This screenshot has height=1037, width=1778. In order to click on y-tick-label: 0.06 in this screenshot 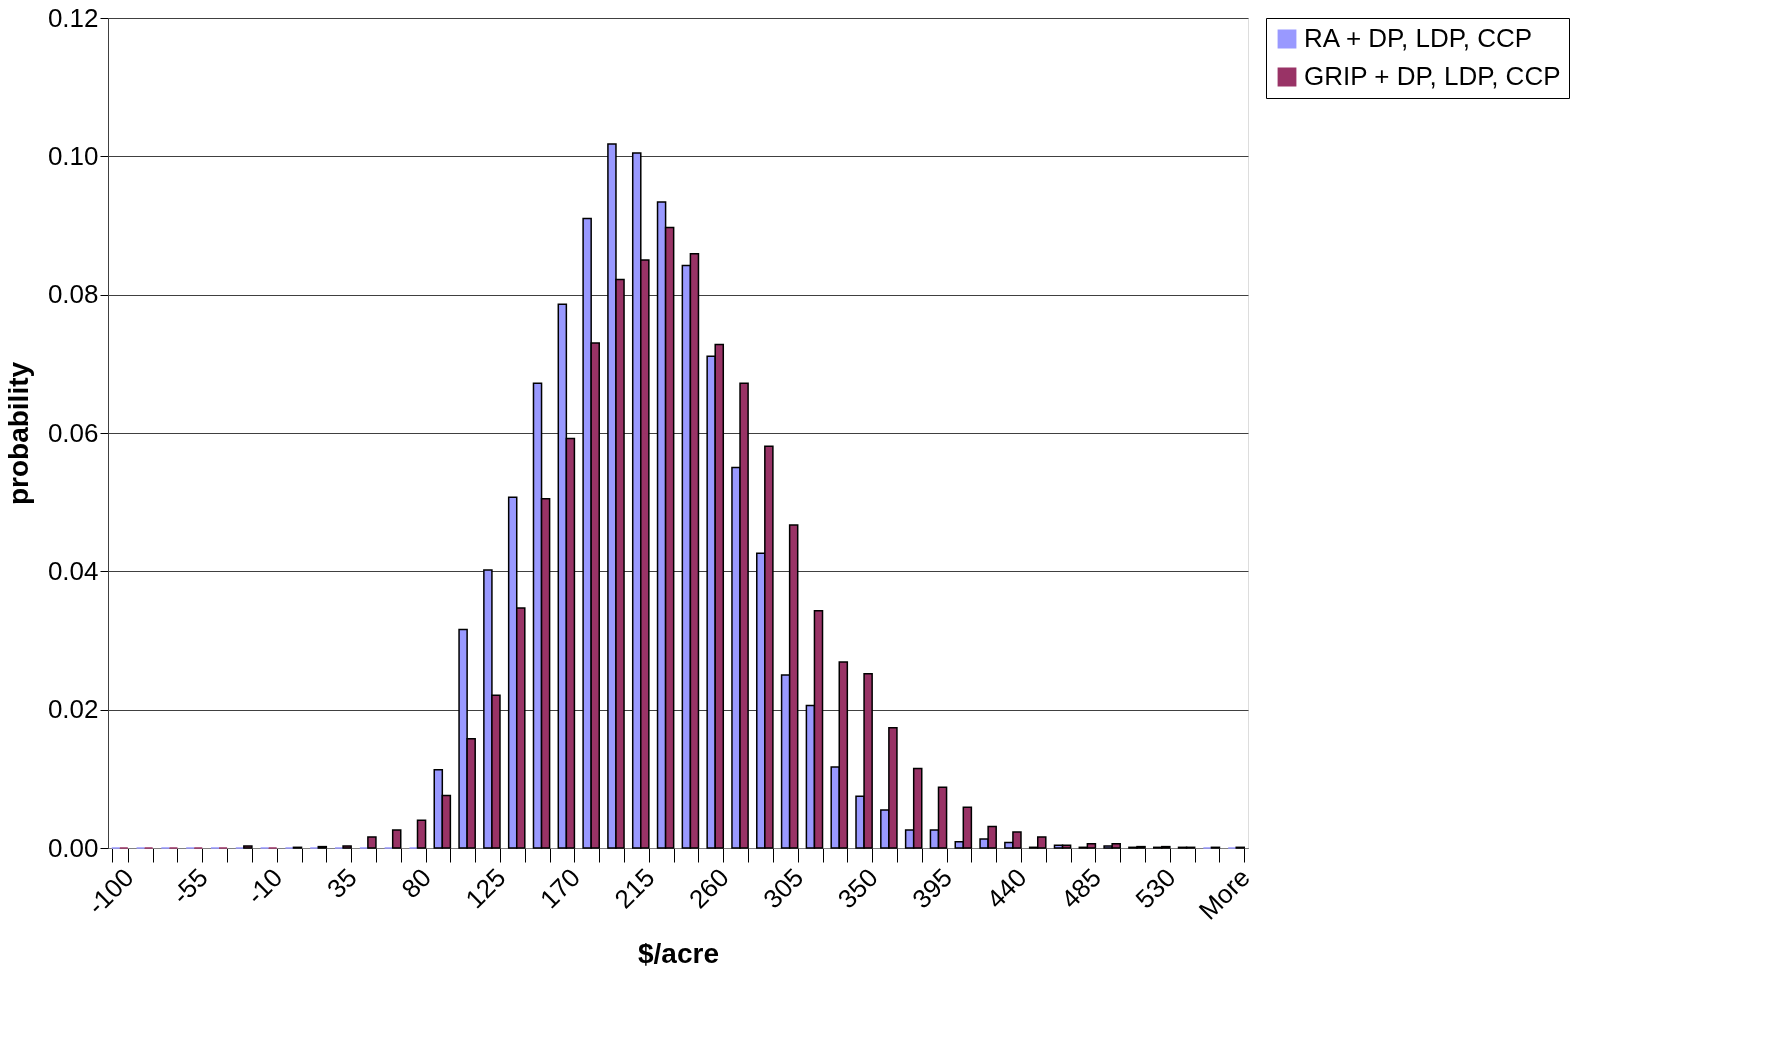, I will do `click(73, 432)`.